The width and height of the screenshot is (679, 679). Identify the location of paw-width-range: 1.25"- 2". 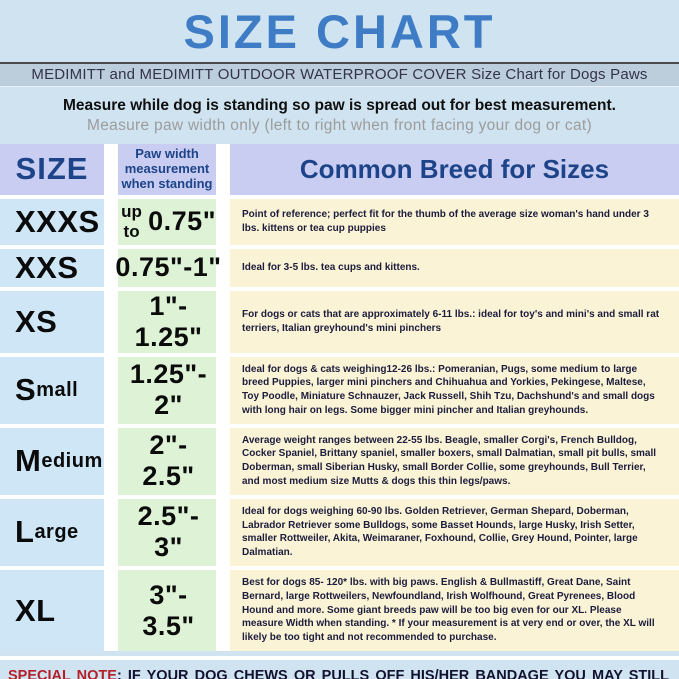
(167, 390).